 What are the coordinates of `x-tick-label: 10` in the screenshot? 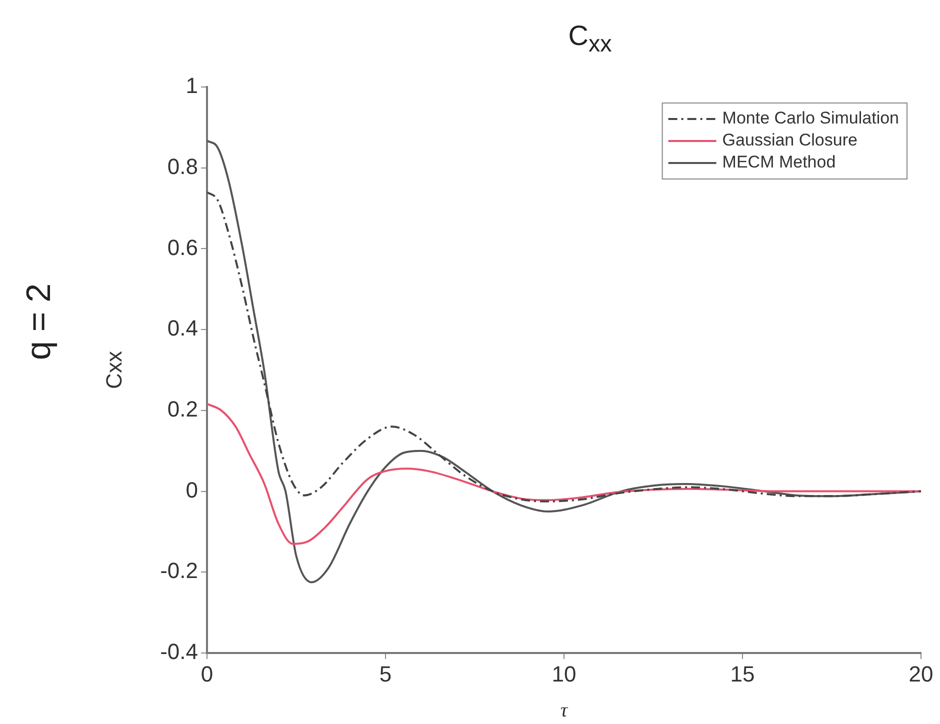 It's located at (564, 673).